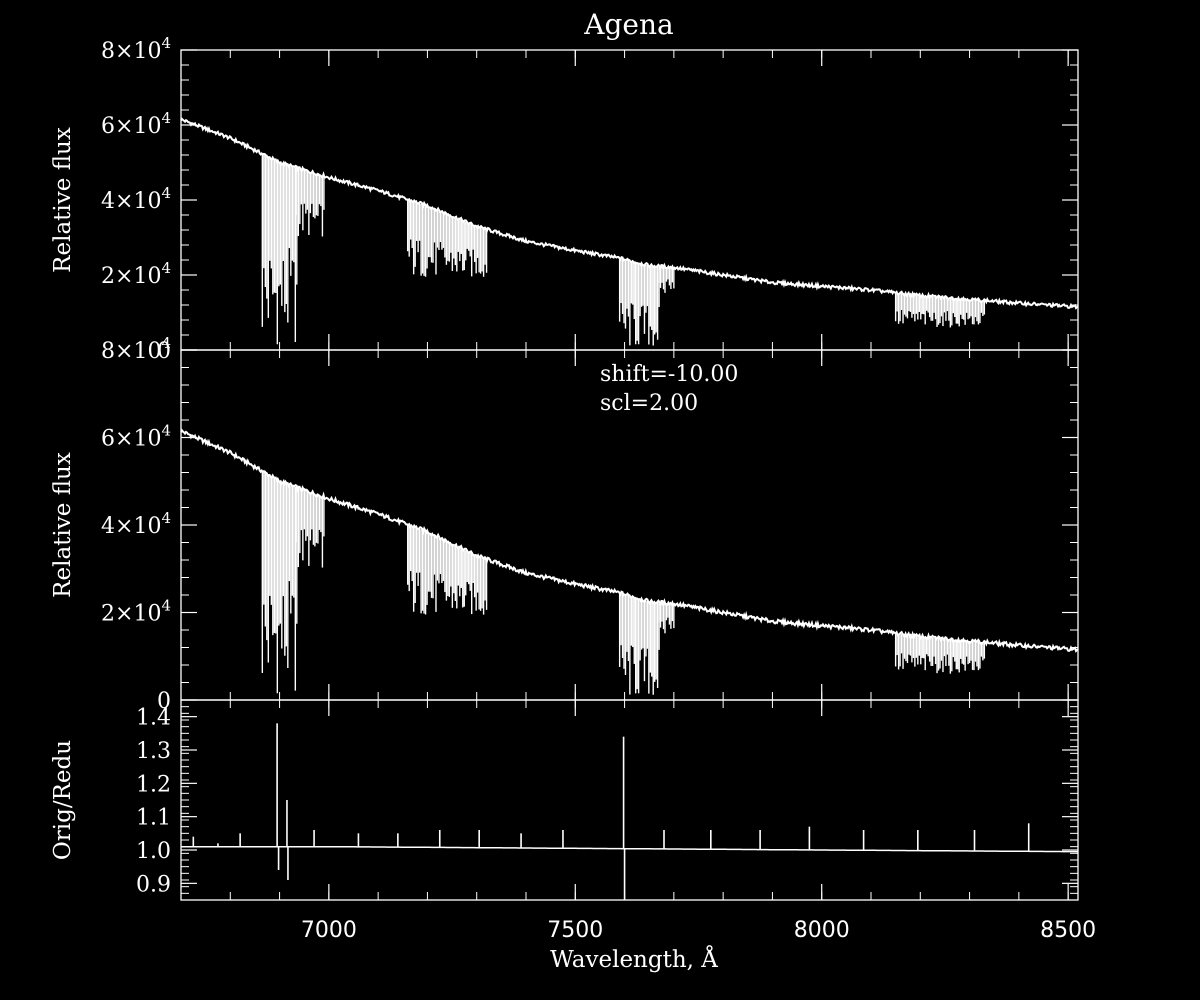 The image size is (1200, 1000). Describe the element at coordinates (575, 930) in the screenshot. I see `x-tick-label: 7500` at that location.